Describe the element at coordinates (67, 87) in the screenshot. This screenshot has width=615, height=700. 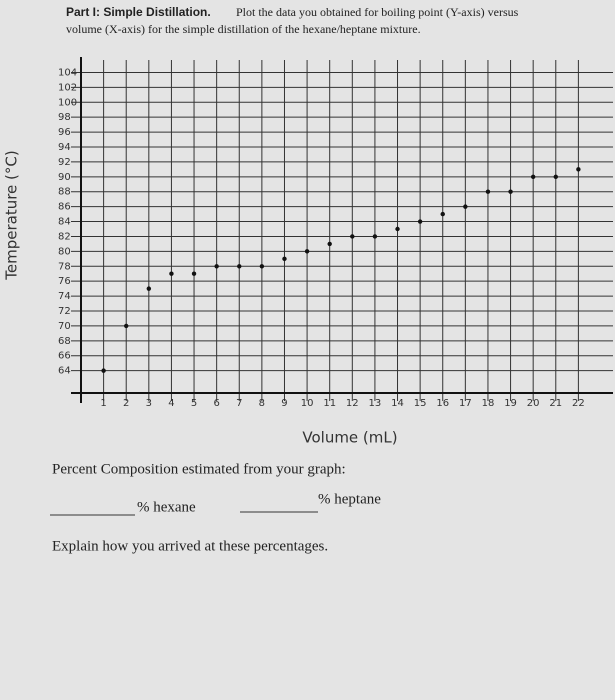
I see `y-tick-label: 102` at that location.